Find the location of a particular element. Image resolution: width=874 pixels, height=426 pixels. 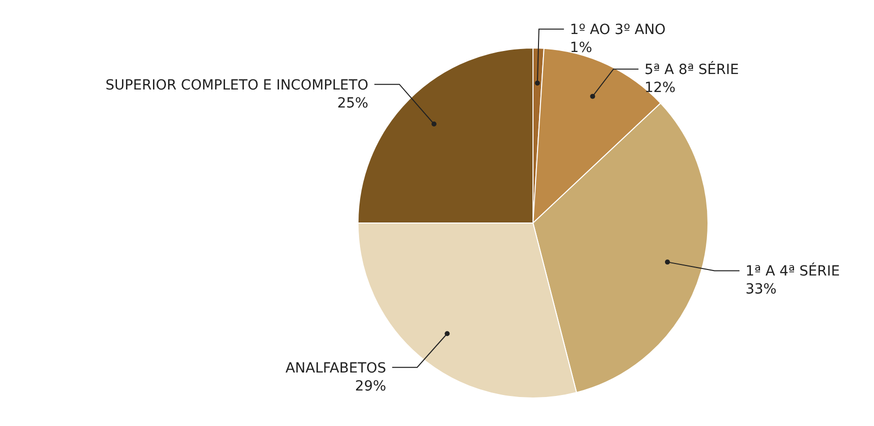

slice-label: SUPERIOR COMPLETO E INCOMPLETO is located at coordinates (236, 85).